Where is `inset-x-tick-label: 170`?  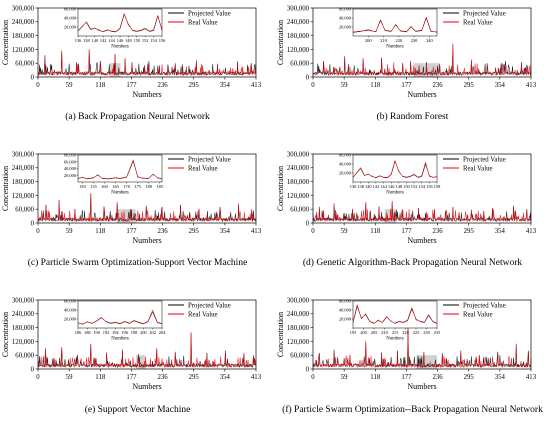 inset-x-tick-label: 170 is located at coordinates (126, 186).